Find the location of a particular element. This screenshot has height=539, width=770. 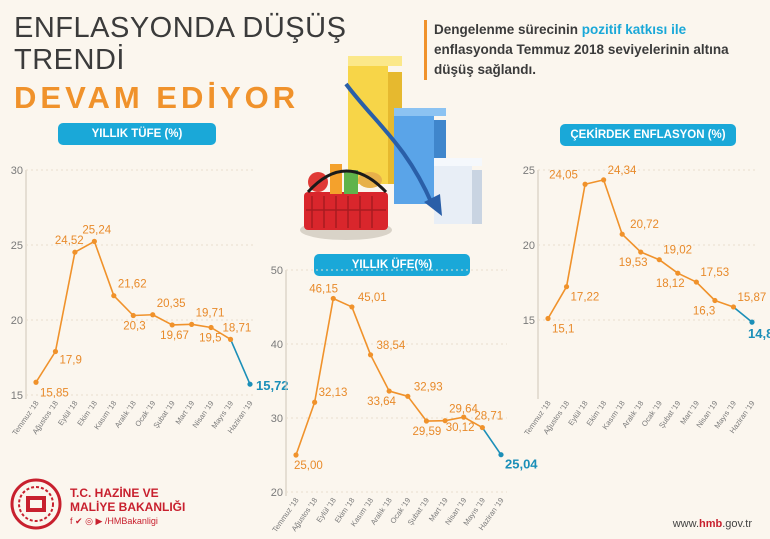

data-label: 19,5 is located at coordinates (210, 339).